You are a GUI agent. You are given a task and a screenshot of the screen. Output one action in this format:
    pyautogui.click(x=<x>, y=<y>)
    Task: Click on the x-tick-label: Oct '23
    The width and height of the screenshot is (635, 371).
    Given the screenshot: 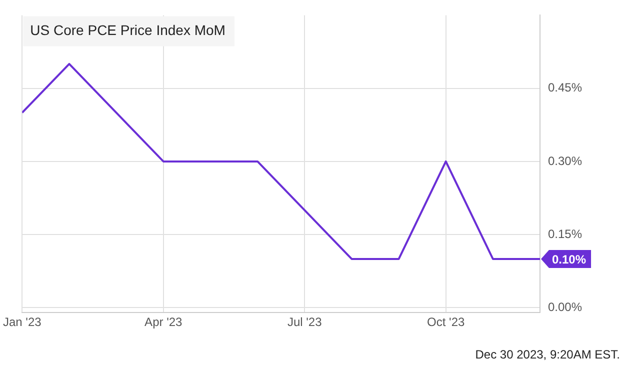 What is the action you would take?
    pyautogui.click(x=446, y=322)
    